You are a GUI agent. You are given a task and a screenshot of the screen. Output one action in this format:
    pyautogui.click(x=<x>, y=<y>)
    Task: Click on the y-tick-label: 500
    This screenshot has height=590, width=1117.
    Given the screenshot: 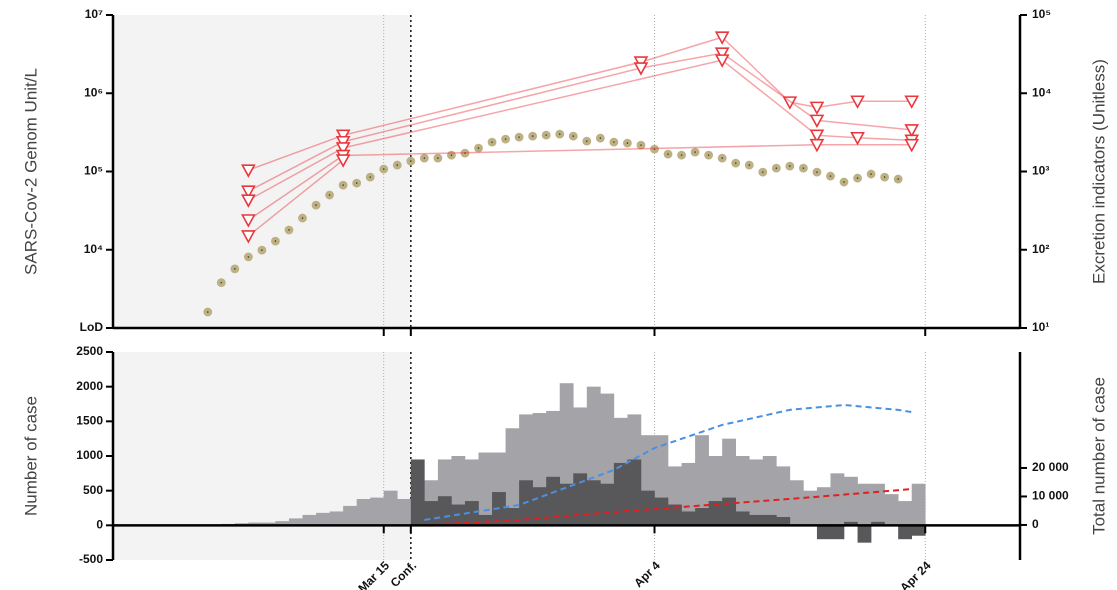 What is the action you would take?
    pyautogui.click(x=93, y=490)
    